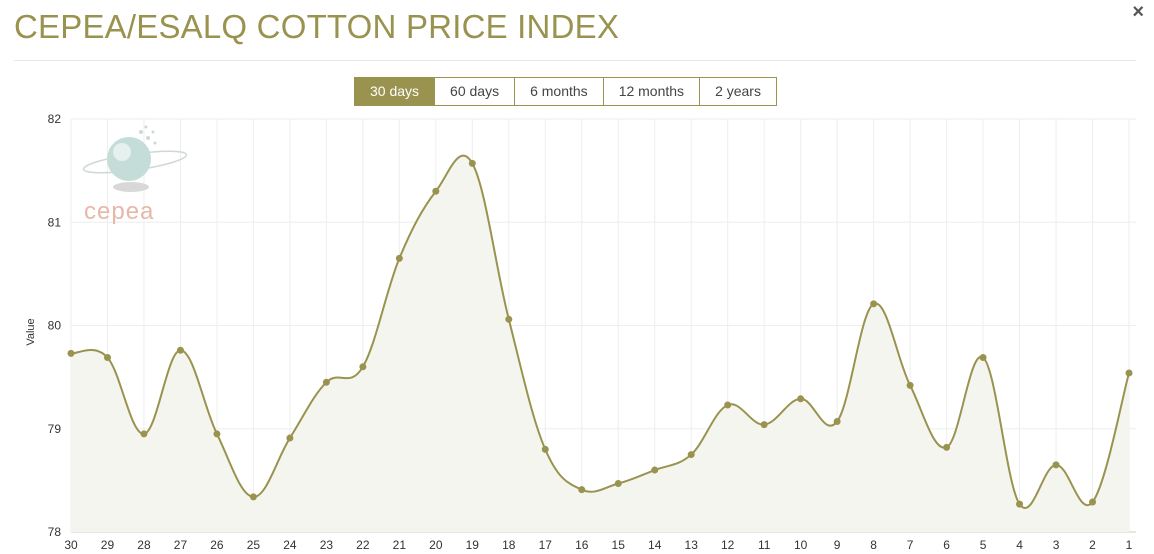  I want to click on y-tick-label: 78, so click(55, 532).